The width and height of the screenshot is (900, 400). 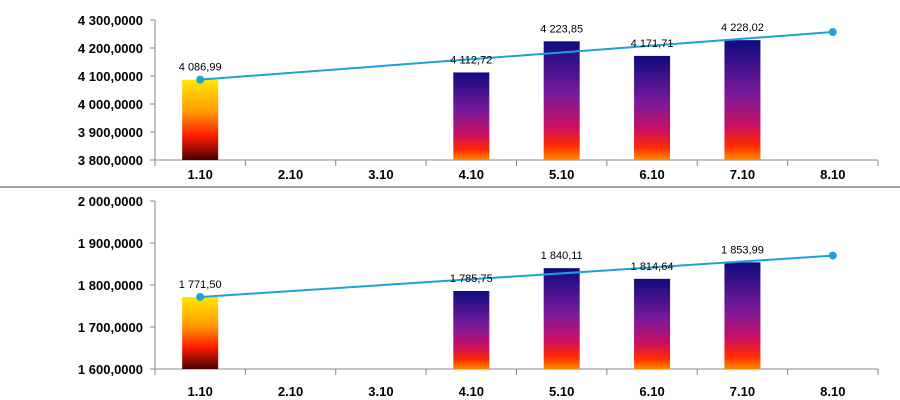 What do you see at coordinates (200, 285) in the screenshot?
I see `data-label: 1 771,50` at bounding box center [200, 285].